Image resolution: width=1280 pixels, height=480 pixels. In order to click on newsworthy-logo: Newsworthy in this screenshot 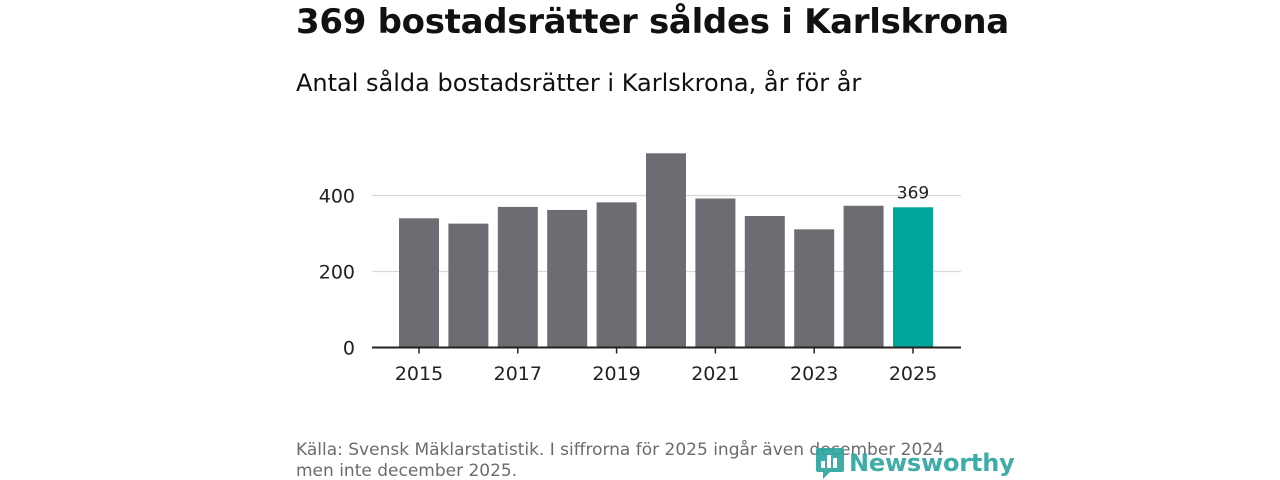, I will do `click(915, 463)`.